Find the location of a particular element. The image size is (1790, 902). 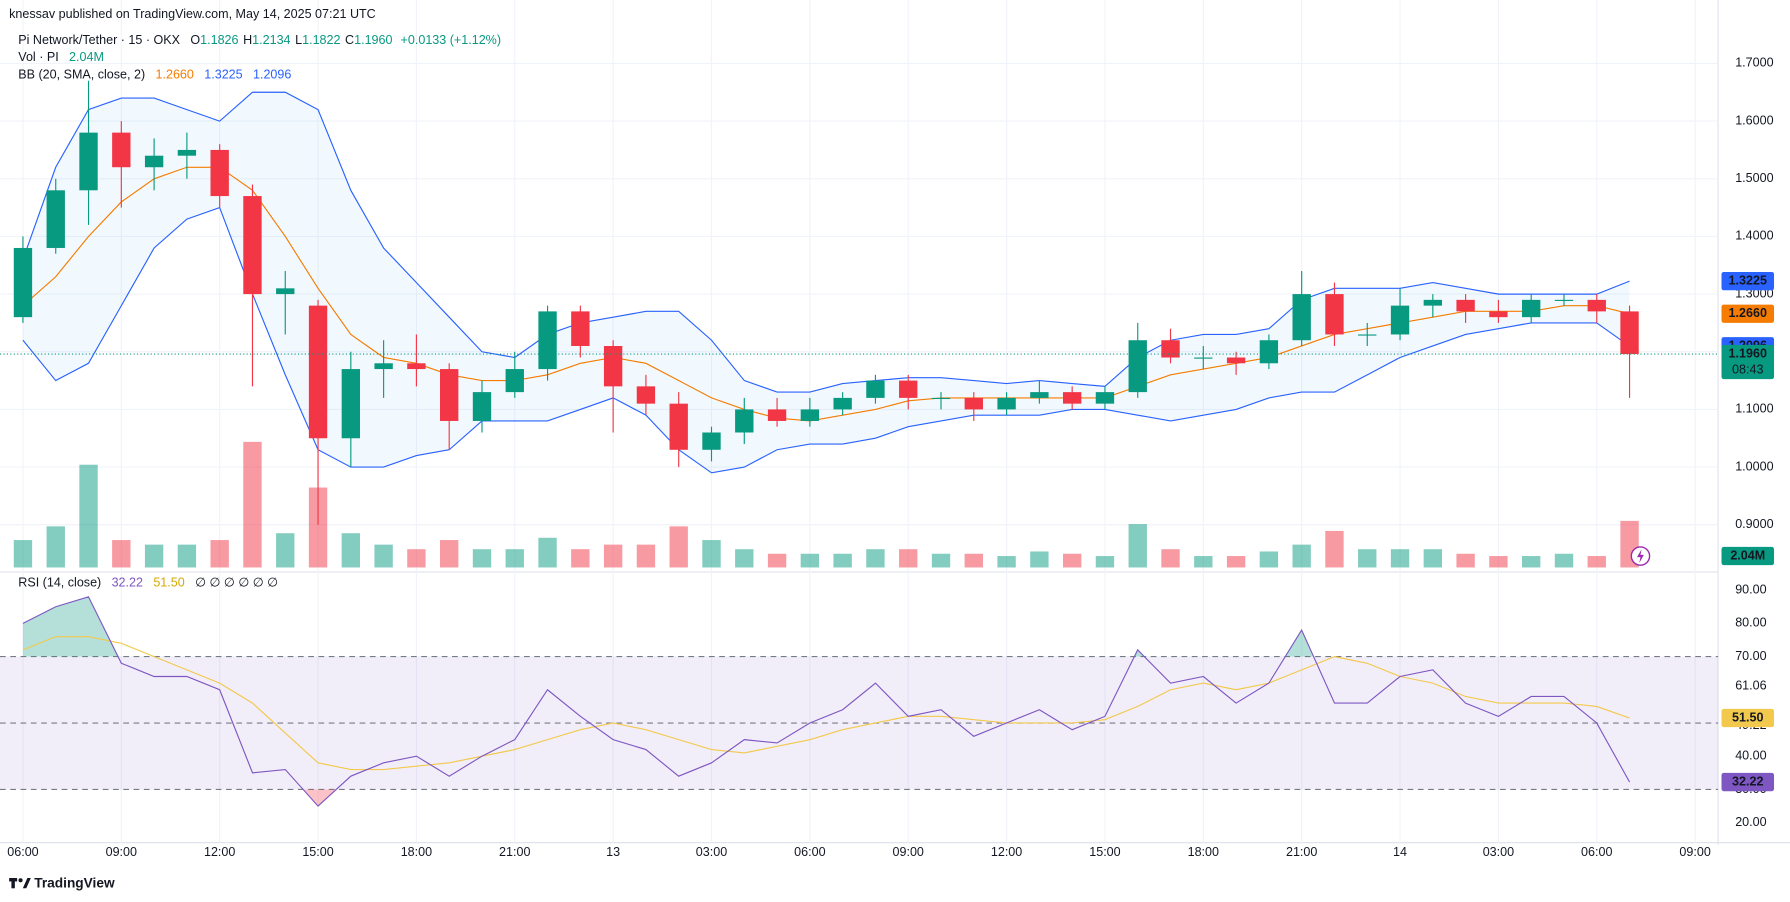

legend-key: C is located at coordinates (349, 40).